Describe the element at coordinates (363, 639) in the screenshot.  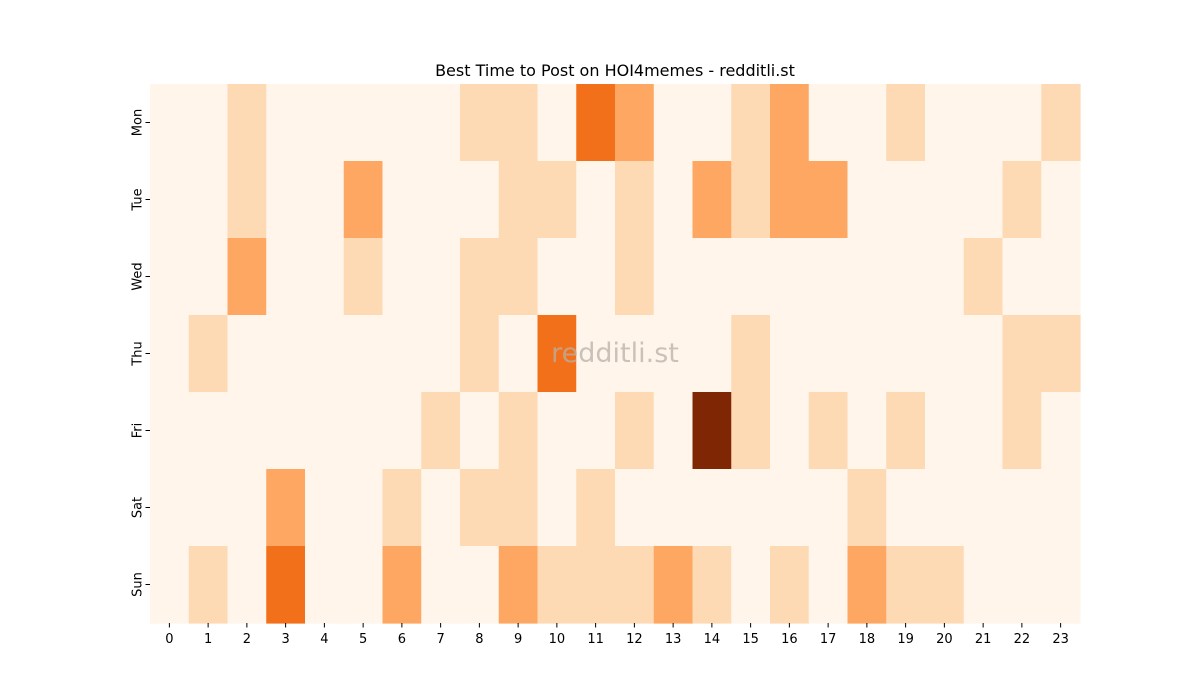
I see `x-tick-label: 5` at that location.